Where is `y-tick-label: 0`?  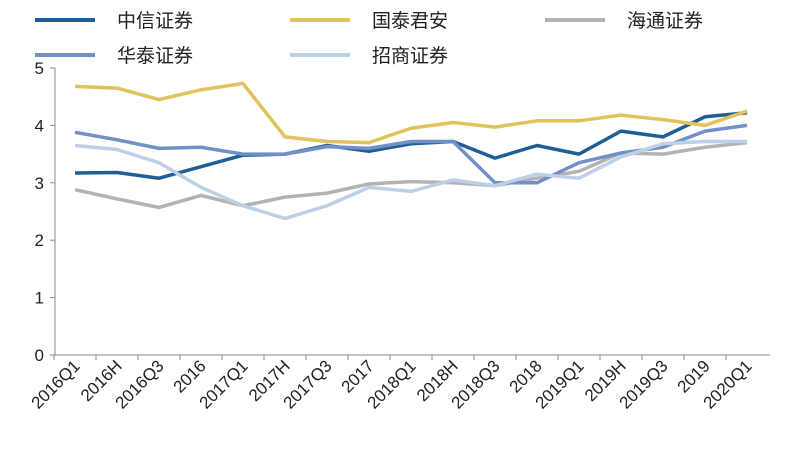
y-tick-label: 0 is located at coordinates (39, 355).